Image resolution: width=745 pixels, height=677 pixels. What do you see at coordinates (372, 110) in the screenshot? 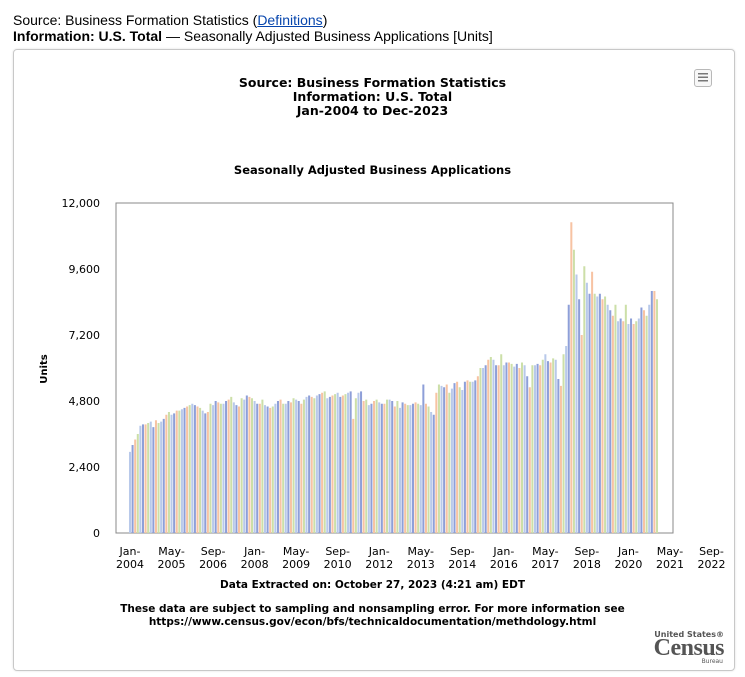
I see `chart-title-line3: Jan-2004 to Dec-2023` at bounding box center [372, 110].